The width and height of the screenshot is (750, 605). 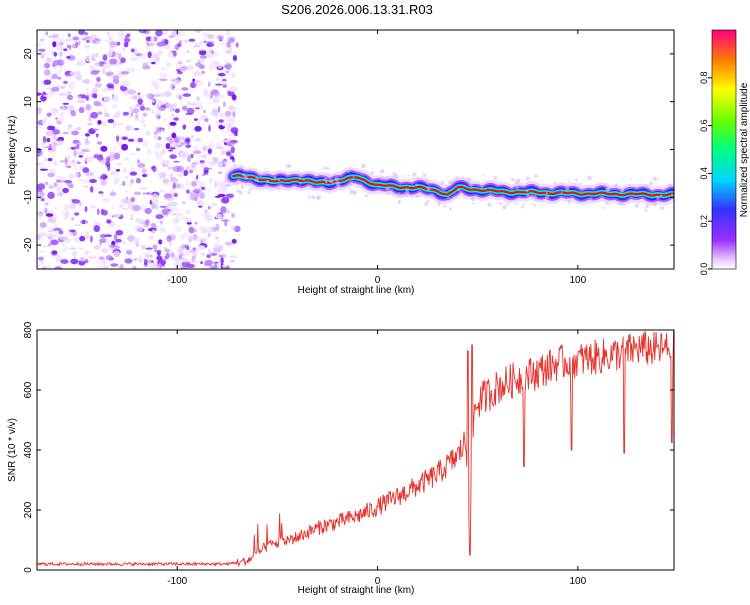 What do you see at coordinates (744, 149) in the screenshot?
I see `colorbar-label: Normalized spectral amplitude` at bounding box center [744, 149].